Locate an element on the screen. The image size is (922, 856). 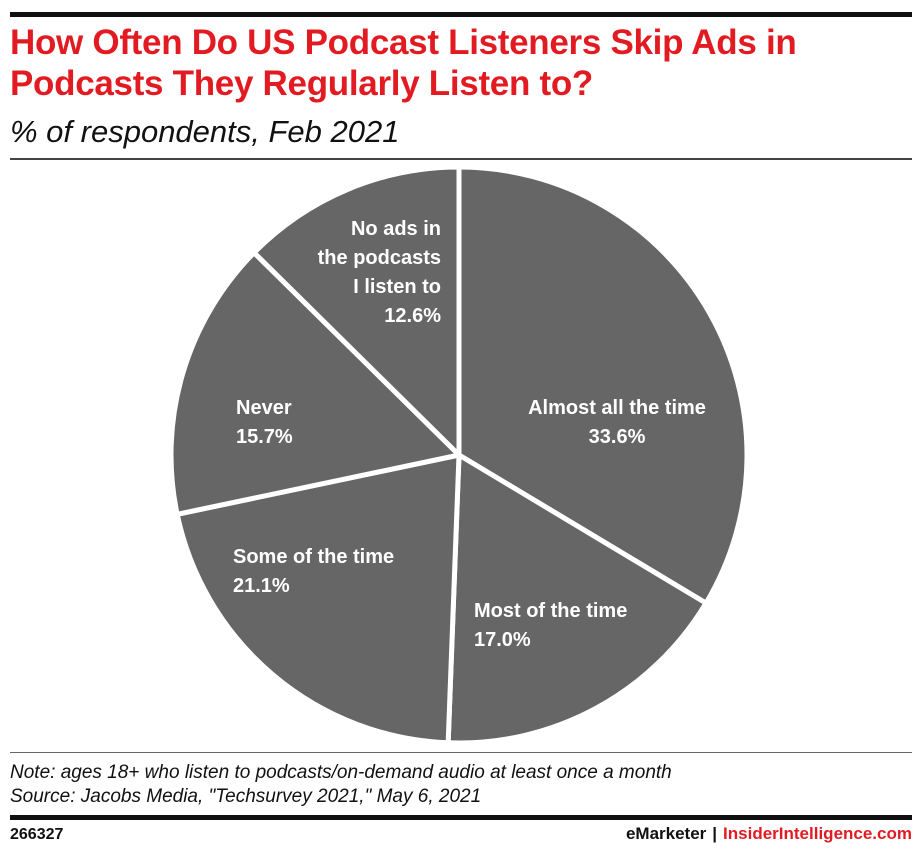
slice-label-4: Never 15.7% is located at coordinates (264, 422).